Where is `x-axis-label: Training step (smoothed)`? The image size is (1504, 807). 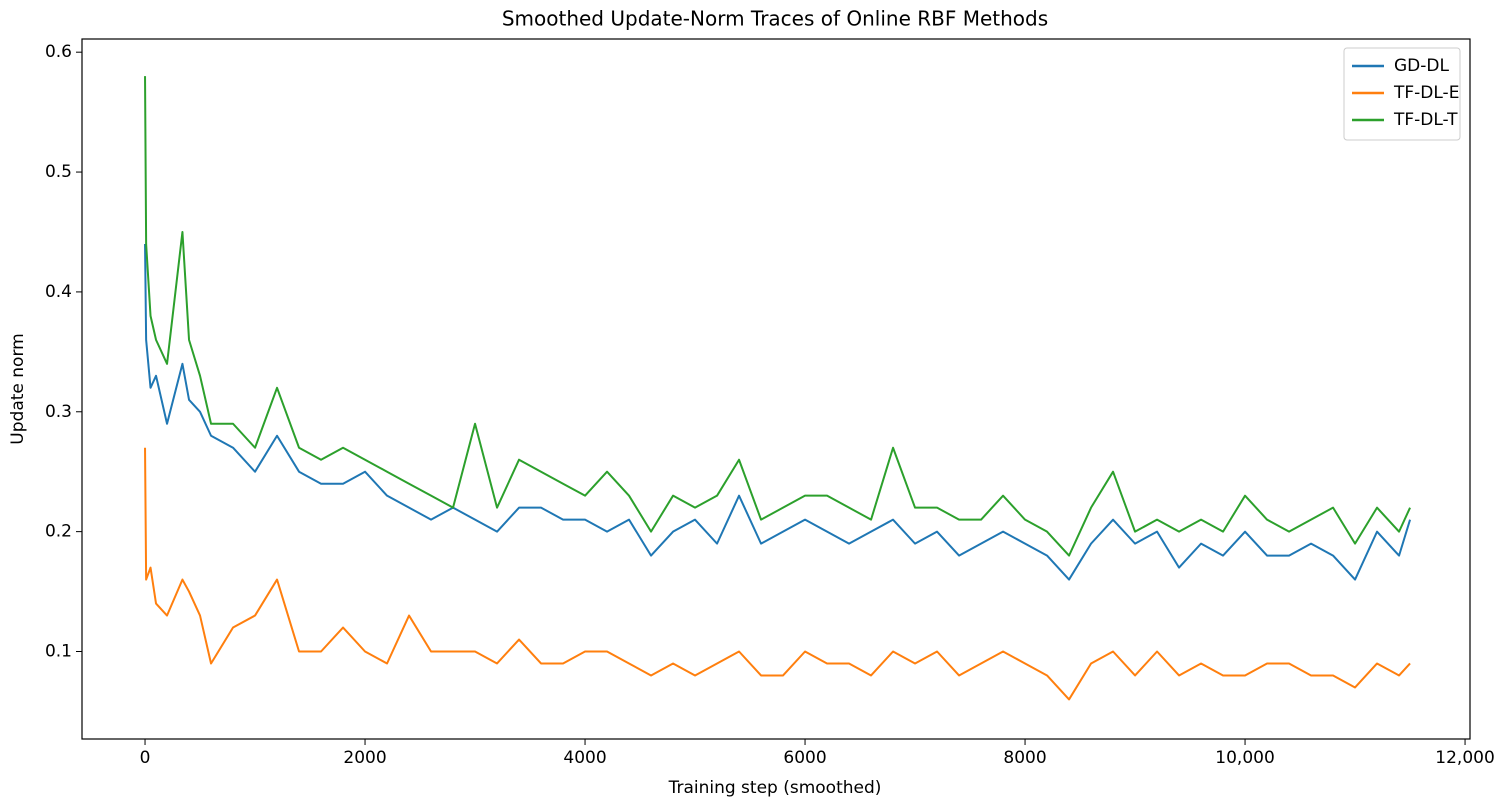
x-axis-label: Training step (smoothed) is located at coordinates (775, 788).